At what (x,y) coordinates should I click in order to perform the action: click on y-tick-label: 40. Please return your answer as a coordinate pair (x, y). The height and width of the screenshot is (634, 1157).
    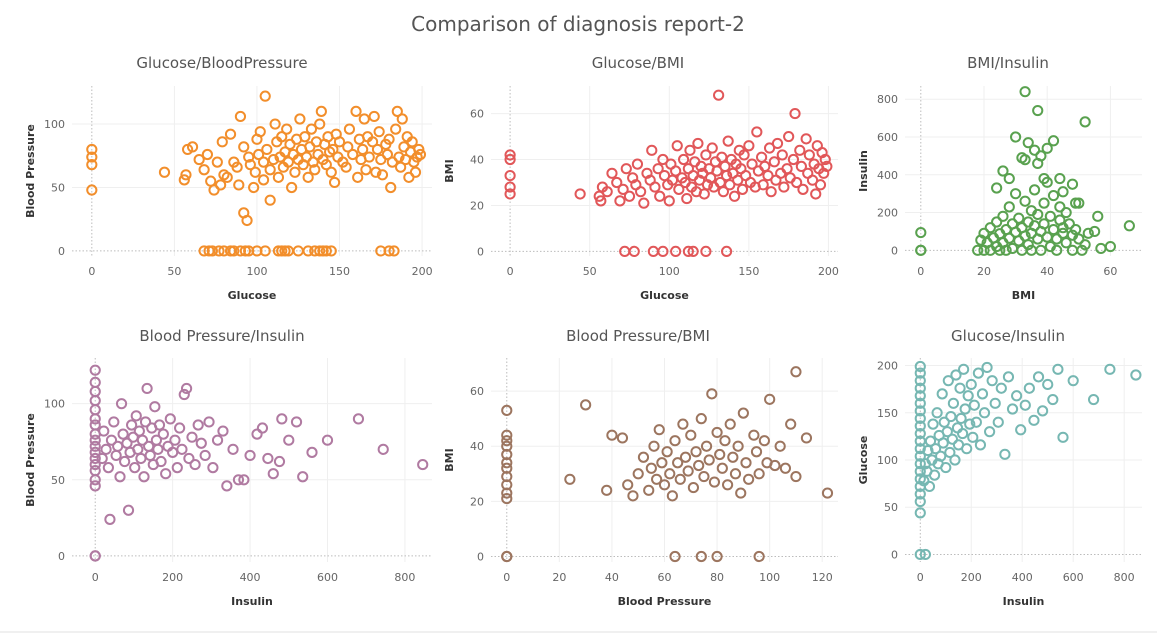
    Looking at the image, I should click on (477, 446).